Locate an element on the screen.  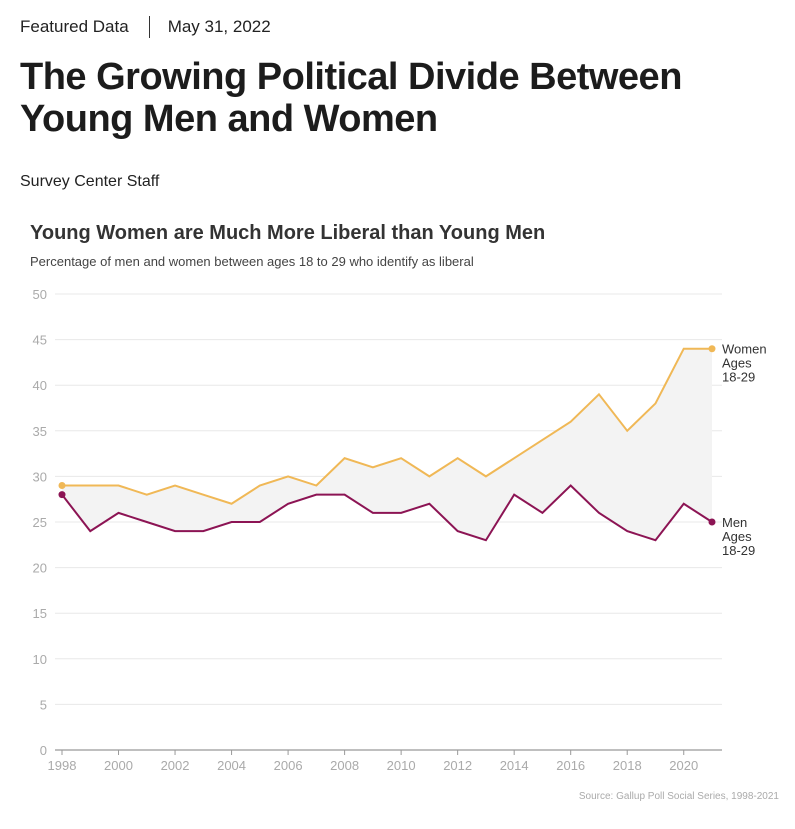
y-tick-label: 40 is located at coordinates (40, 385).